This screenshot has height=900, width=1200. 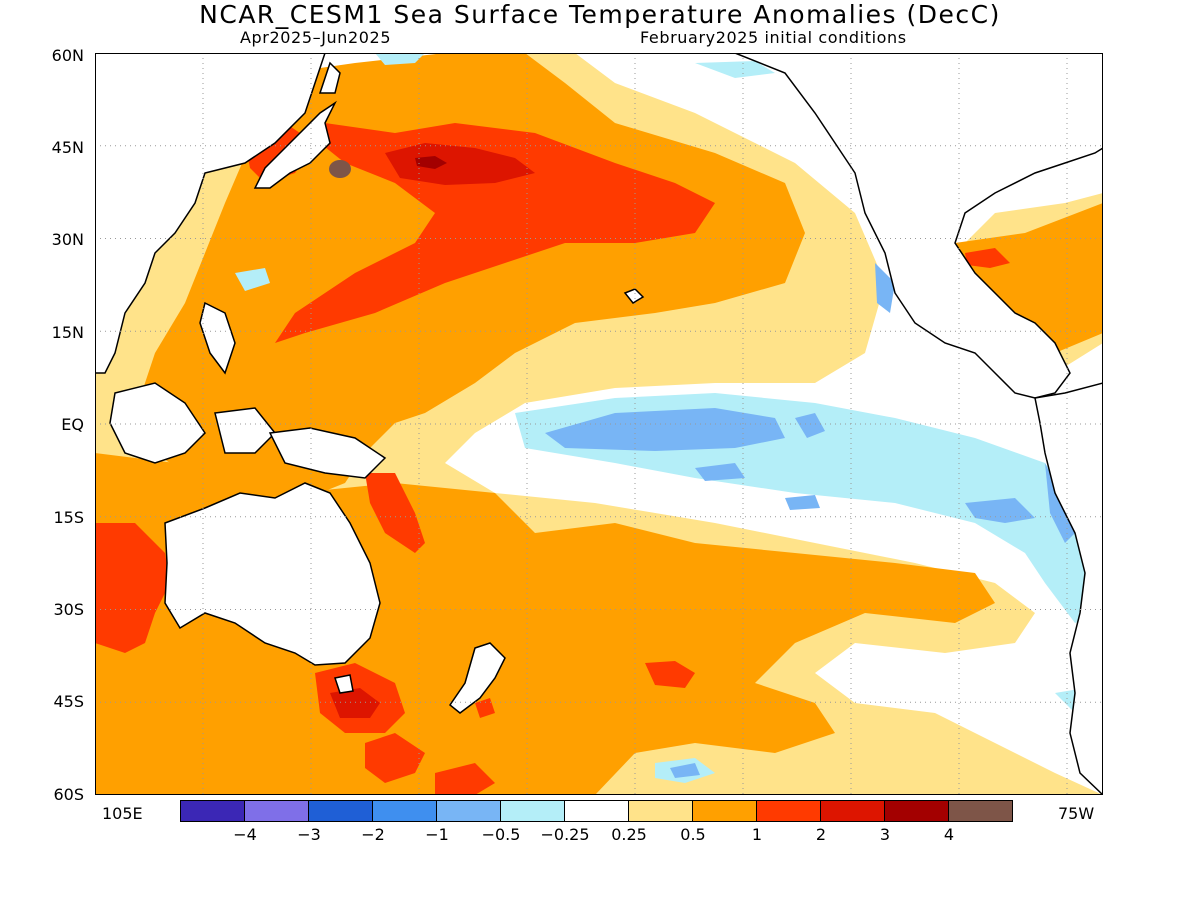 What do you see at coordinates (67, 239) in the screenshot?
I see `lat-label-30n: 30N` at bounding box center [67, 239].